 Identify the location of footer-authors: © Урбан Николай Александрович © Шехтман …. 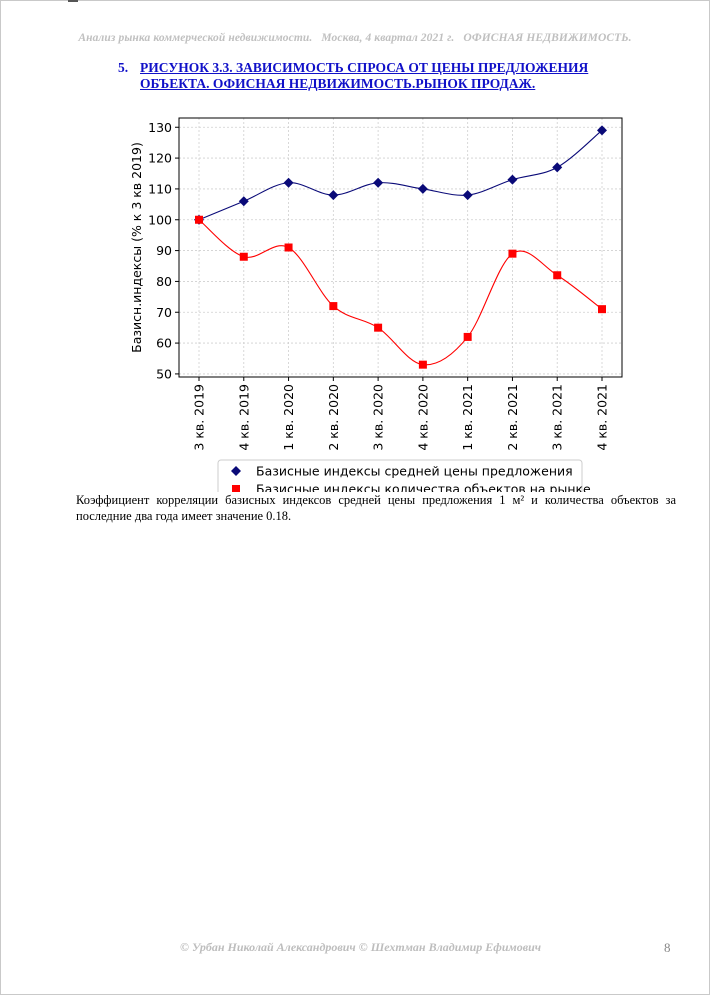
(361, 947).